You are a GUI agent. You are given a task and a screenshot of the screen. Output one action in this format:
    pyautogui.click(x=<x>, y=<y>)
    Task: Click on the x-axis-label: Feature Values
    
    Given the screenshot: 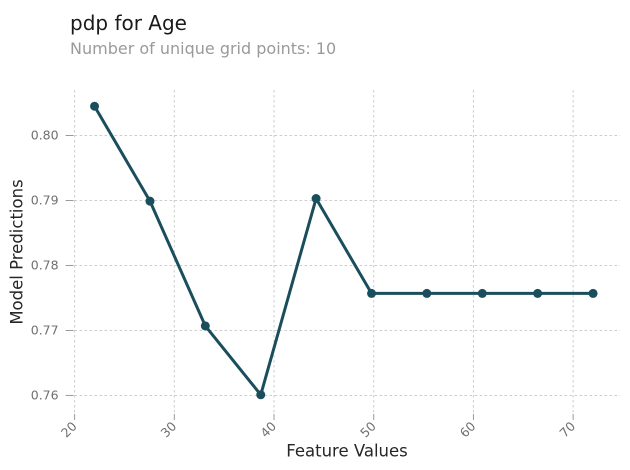 What is the action you would take?
    pyautogui.click(x=347, y=451)
    